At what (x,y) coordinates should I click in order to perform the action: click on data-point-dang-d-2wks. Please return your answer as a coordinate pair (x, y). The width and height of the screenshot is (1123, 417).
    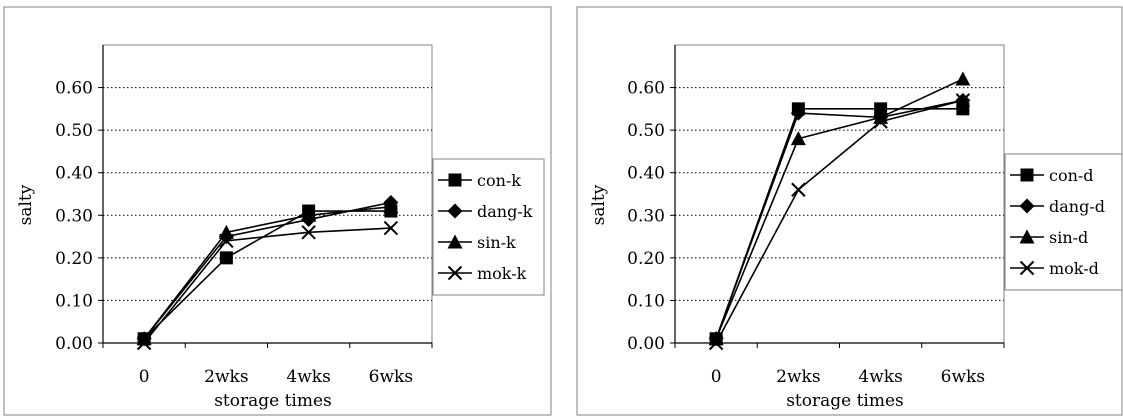
    Looking at the image, I should click on (798, 113).